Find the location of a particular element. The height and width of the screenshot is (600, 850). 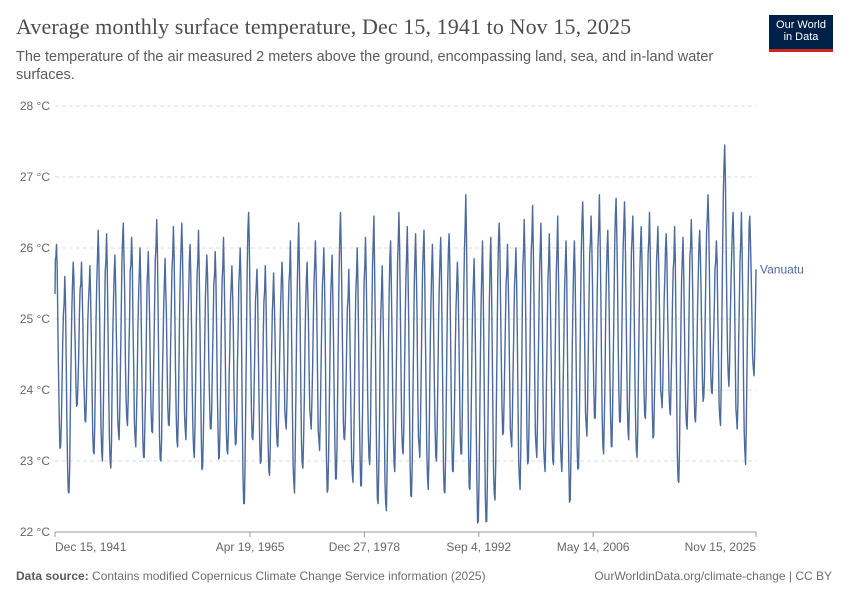

x-tick-label: Nov 15, 2025 is located at coordinates (721, 547).